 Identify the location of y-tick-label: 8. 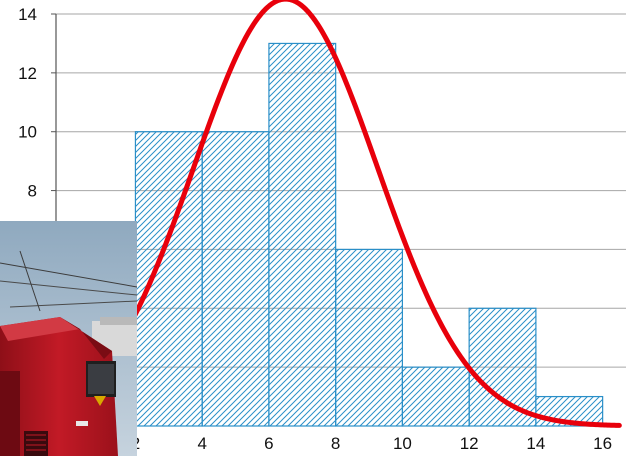
(32, 191).